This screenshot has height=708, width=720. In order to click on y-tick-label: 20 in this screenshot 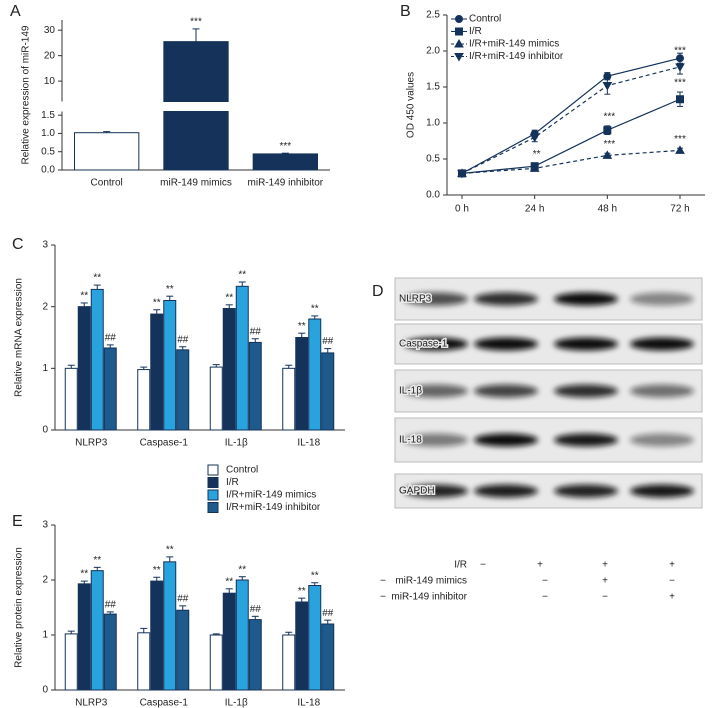, I will do `click(50, 55)`.